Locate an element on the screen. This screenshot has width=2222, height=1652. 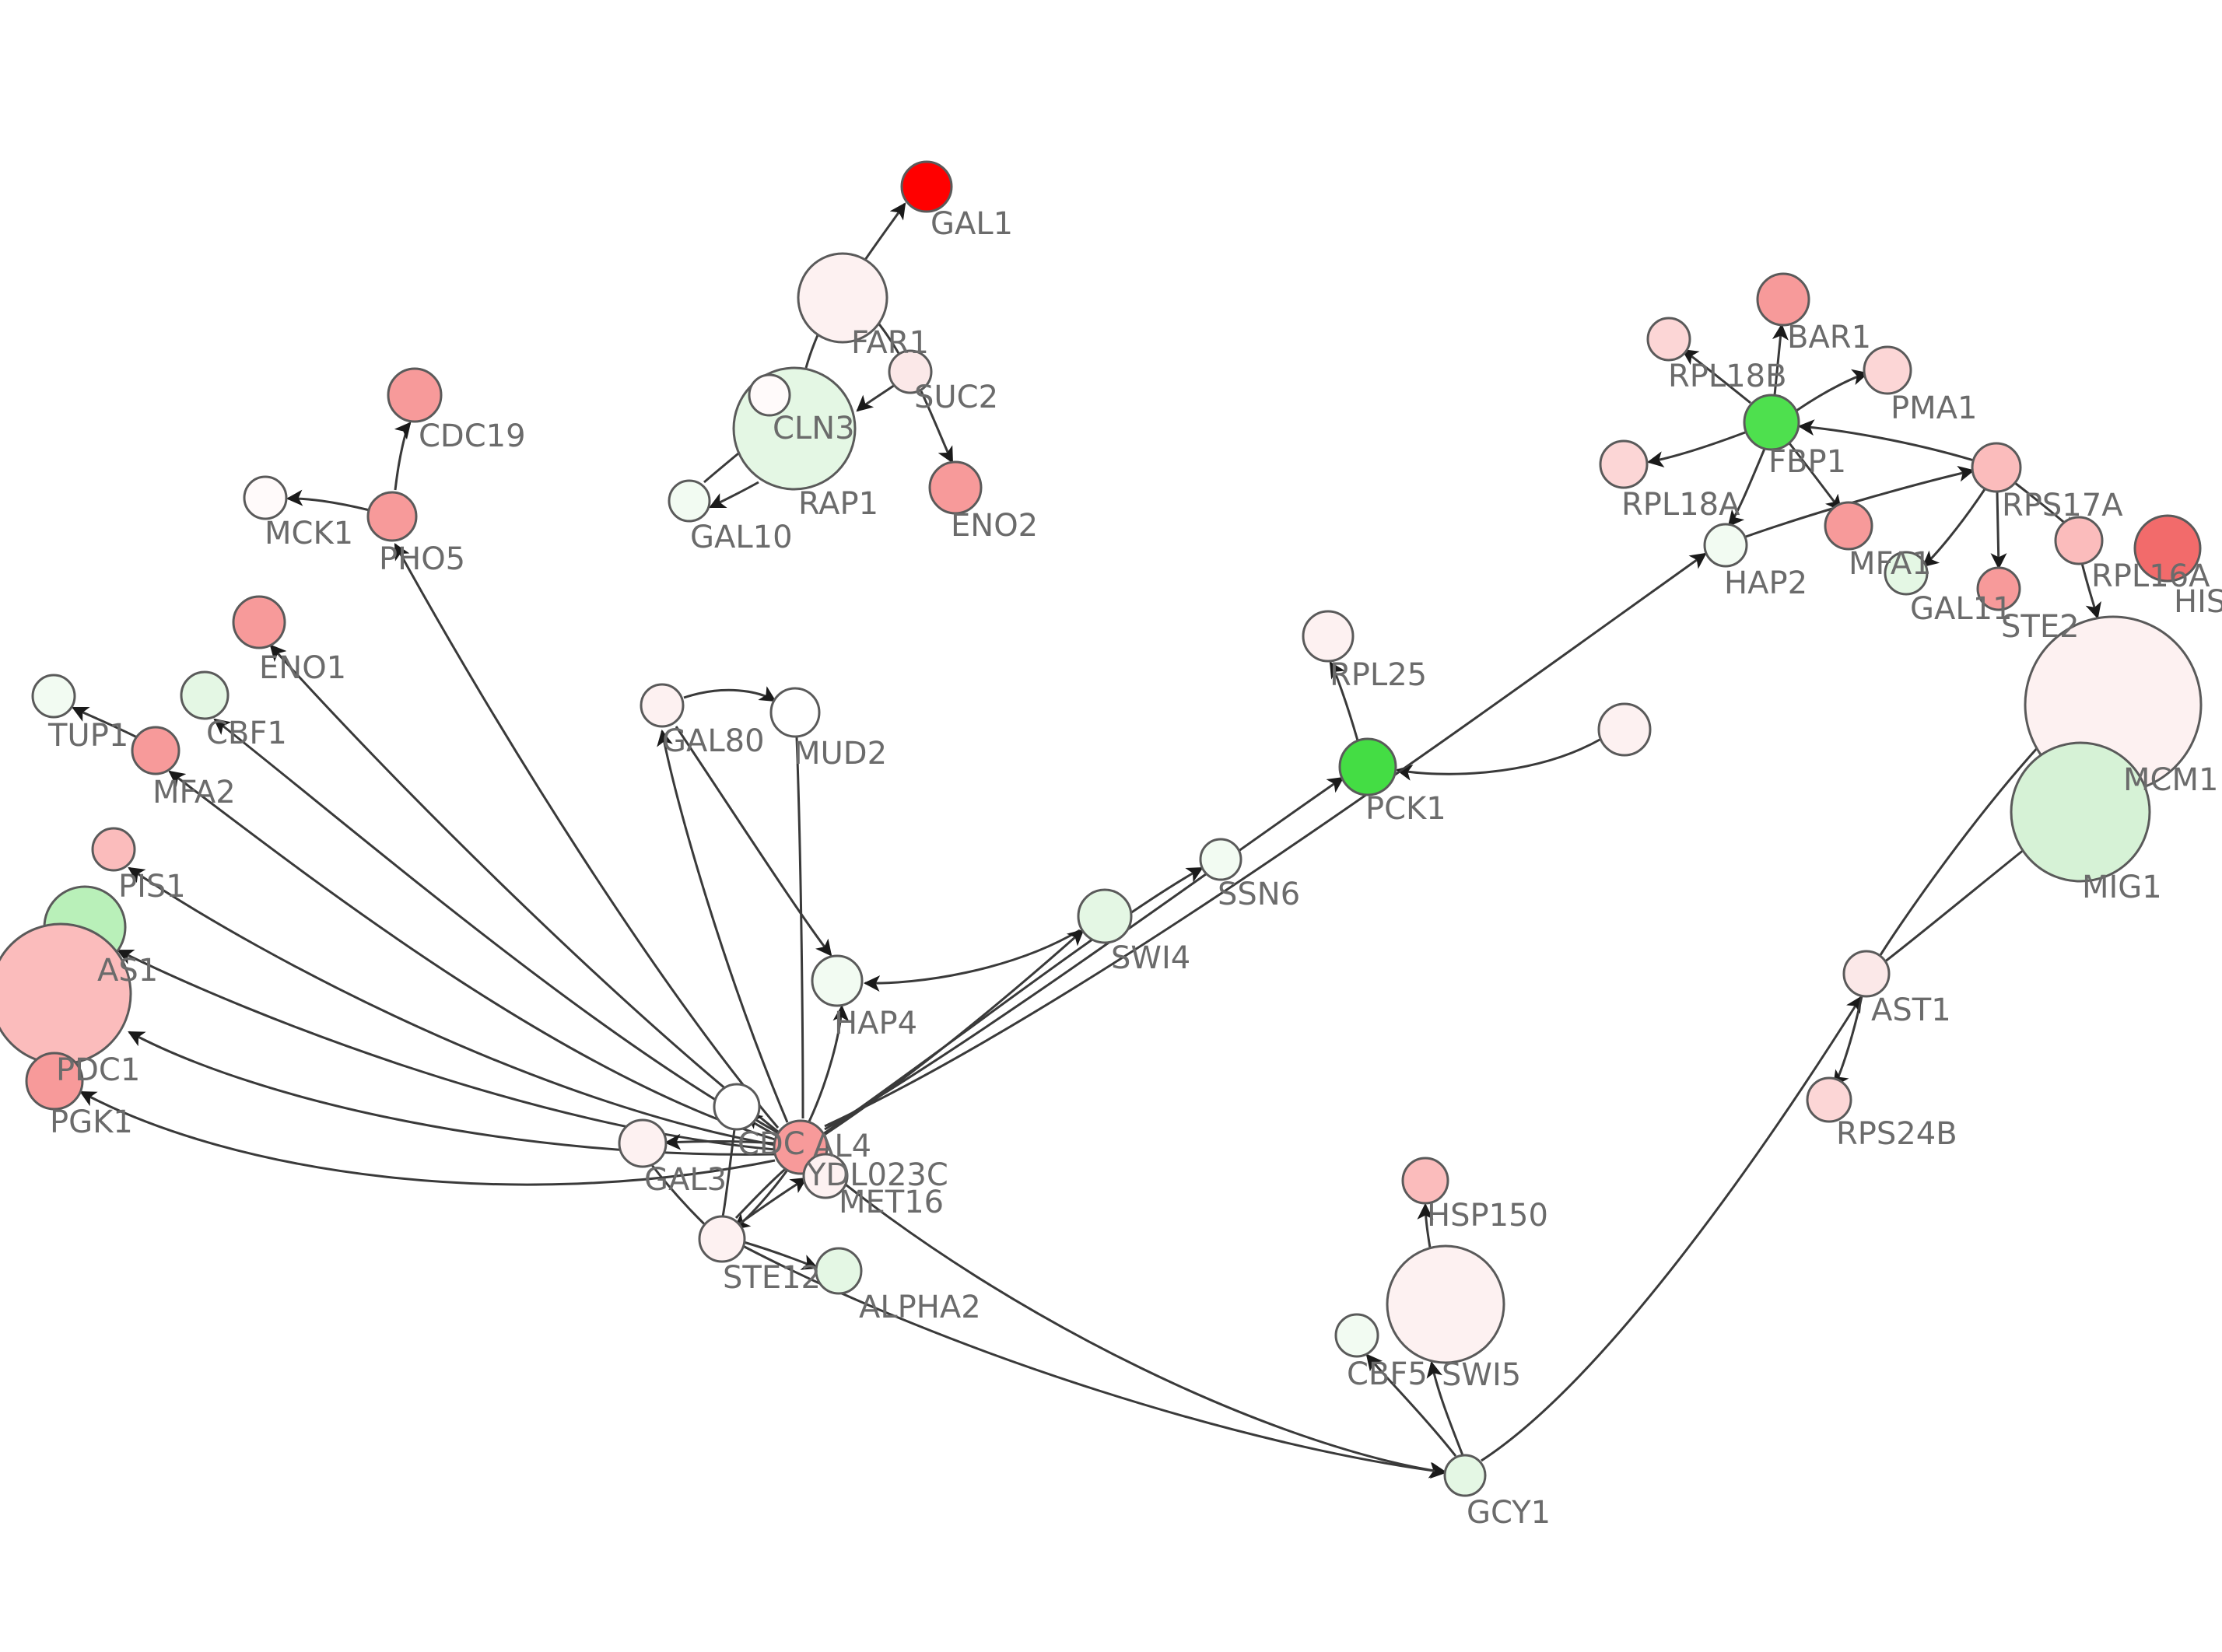
gene-node-bar1 is located at coordinates (1783, 300).